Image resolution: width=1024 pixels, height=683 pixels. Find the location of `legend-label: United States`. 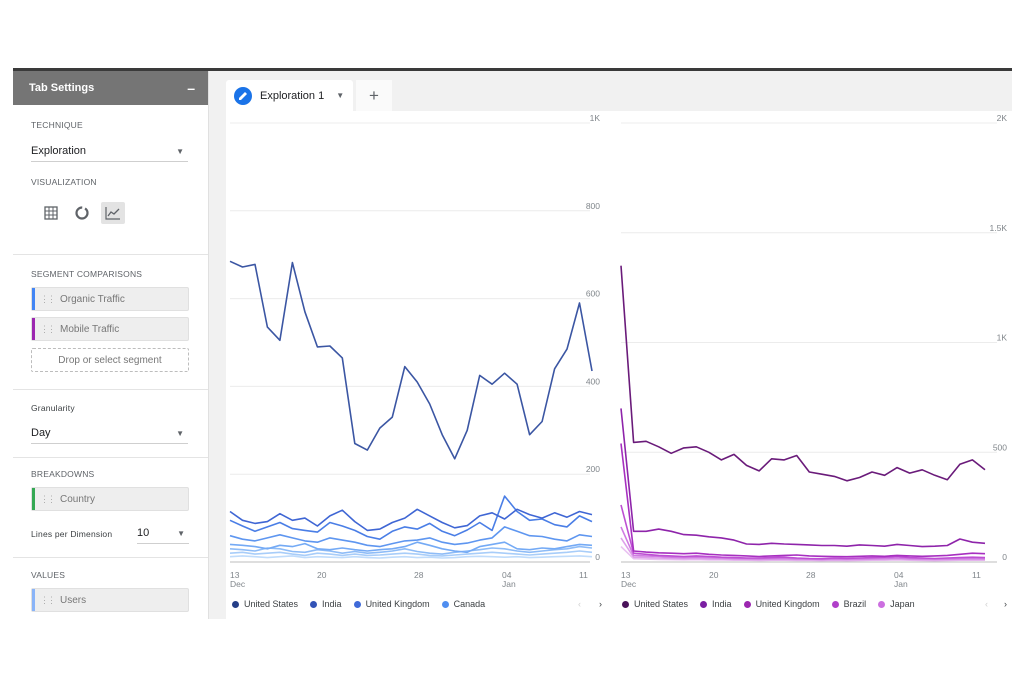

legend-label: United States is located at coordinates (661, 604).